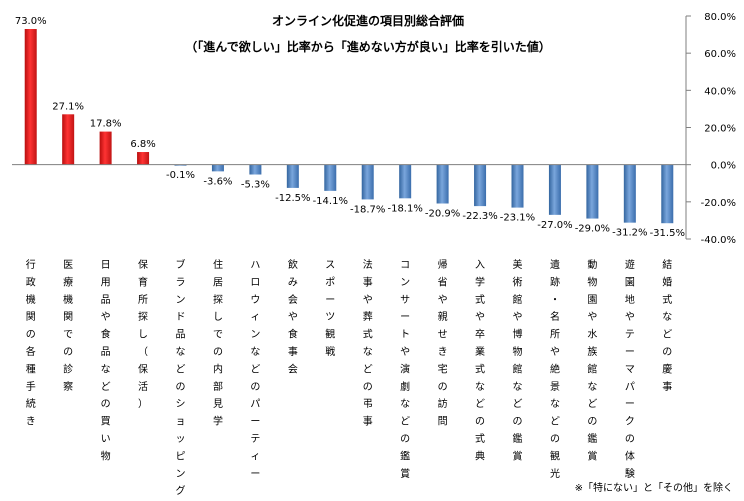 The image size is (744, 501). Describe the element at coordinates (720, 91) in the screenshot. I see `y-tick-label-2: 40.0%` at that location.